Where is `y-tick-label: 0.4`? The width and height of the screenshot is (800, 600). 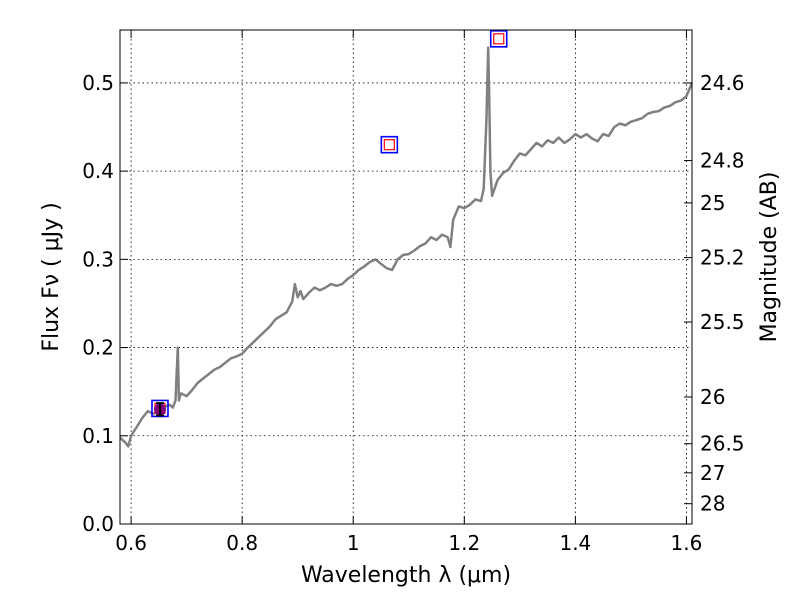 y-tick-label: 0.4 is located at coordinates (98, 171).